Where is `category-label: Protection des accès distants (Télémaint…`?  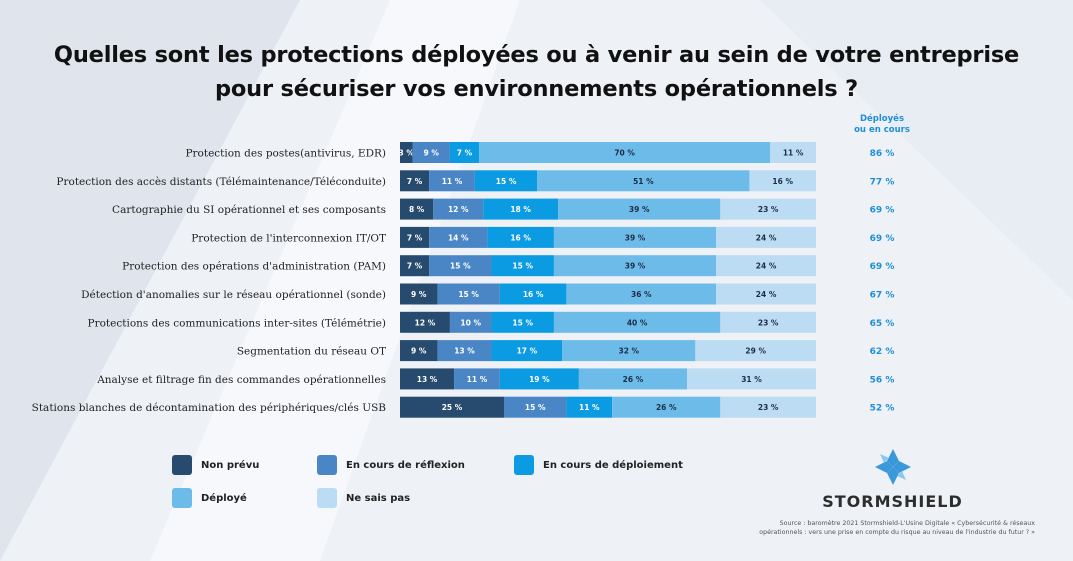
category-label: Protection des accès distants (Télémaint… is located at coordinates (221, 182).